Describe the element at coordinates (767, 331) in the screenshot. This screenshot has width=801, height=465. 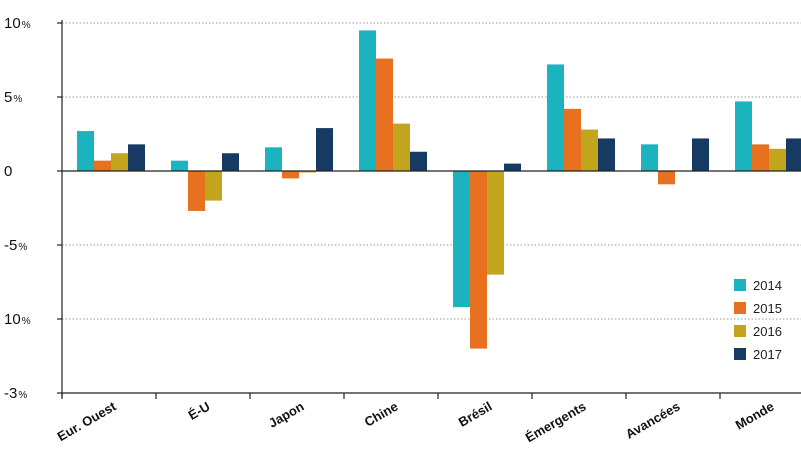
I see `legend-label: 2016` at that location.